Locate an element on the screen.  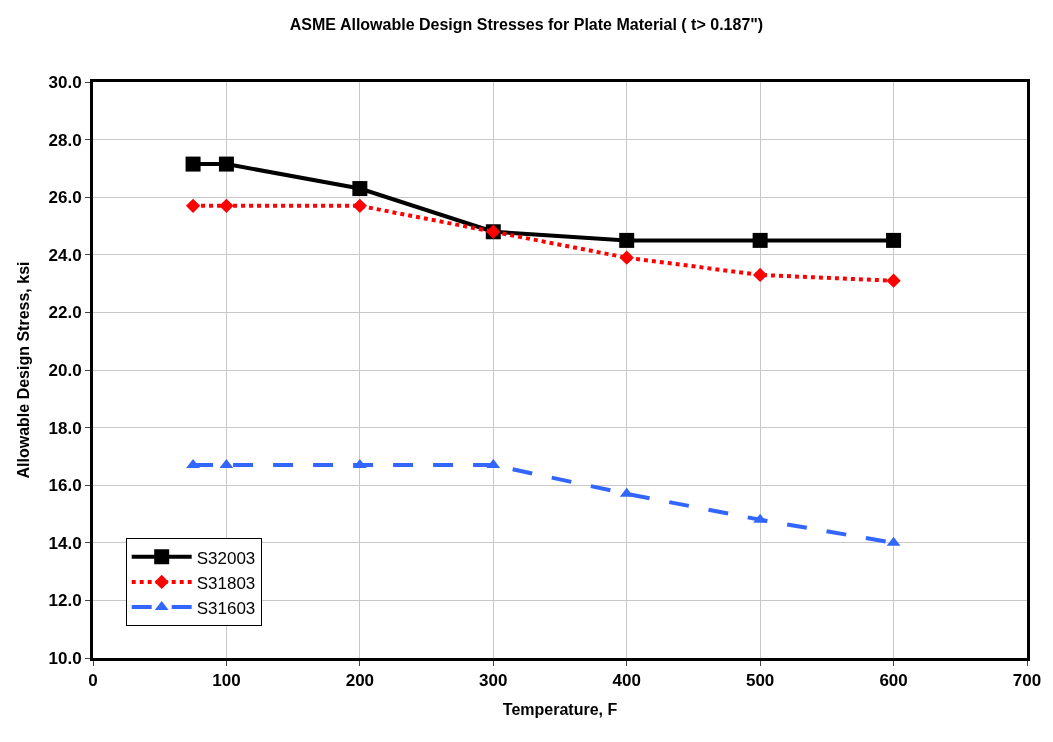
x-axis-title: Temperature, F is located at coordinates (560, 710).